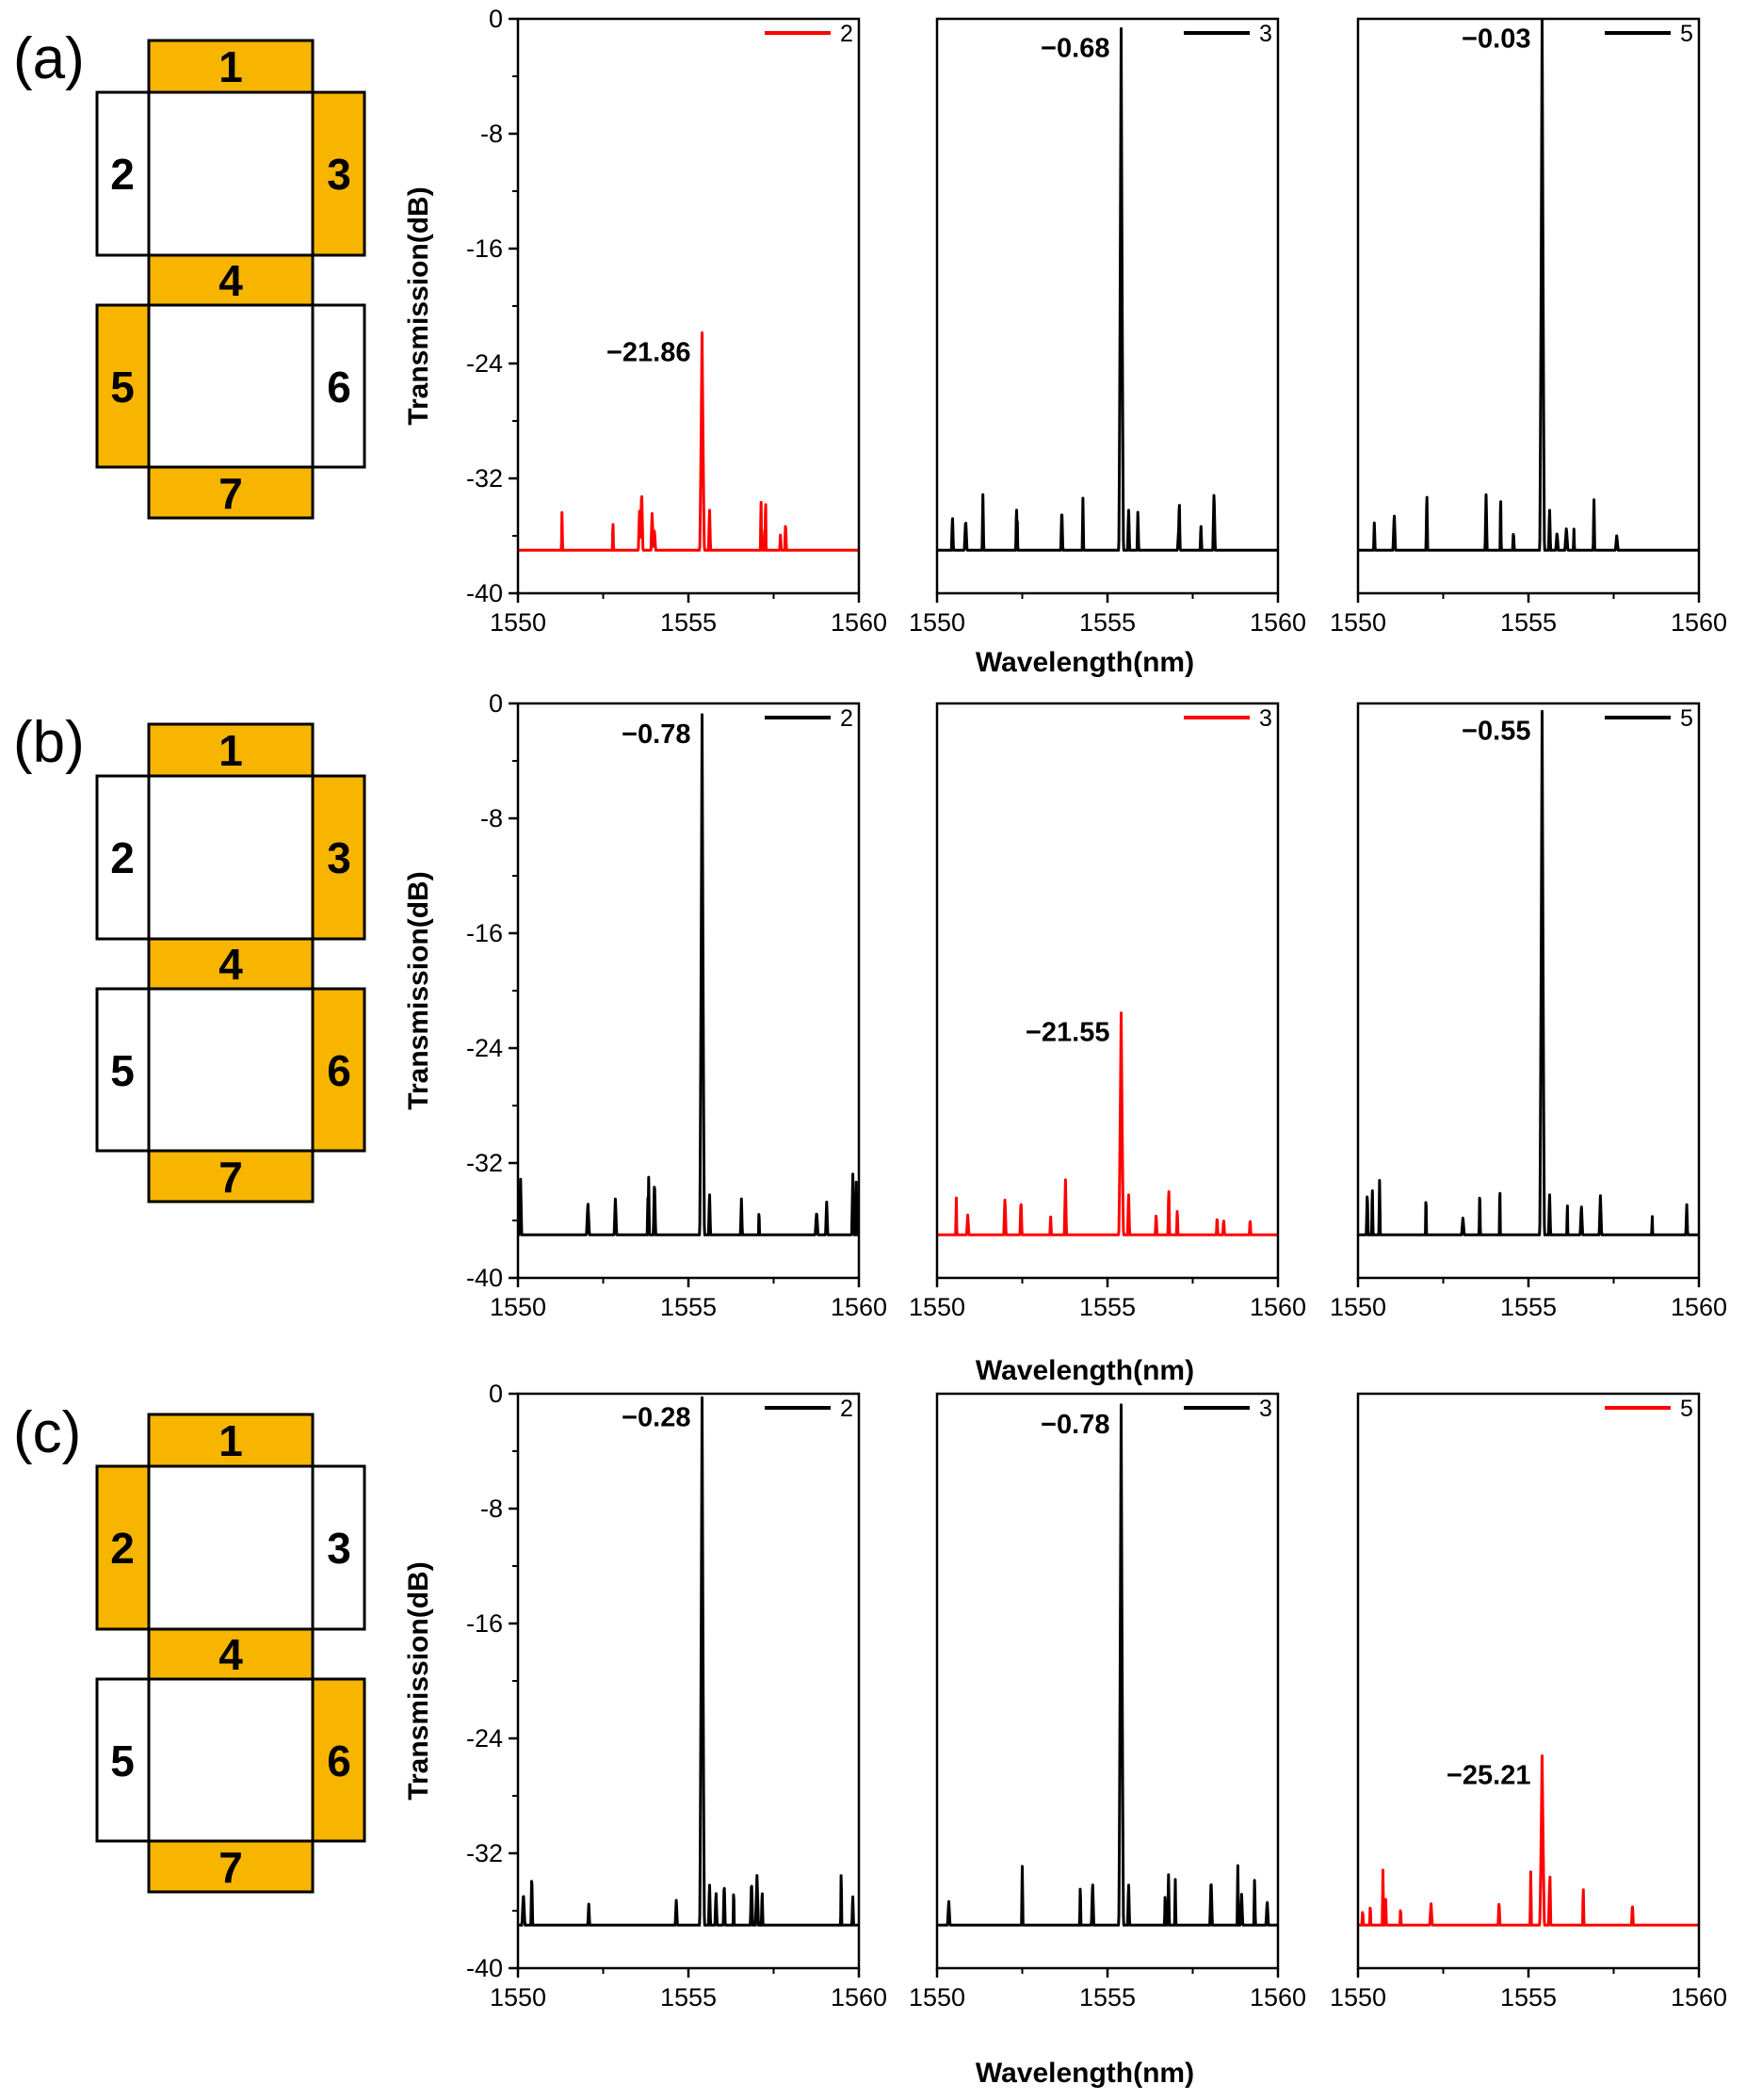  Describe the element at coordinates (231, 1654) in the screenshot. I see `segment-4-active` at that location.